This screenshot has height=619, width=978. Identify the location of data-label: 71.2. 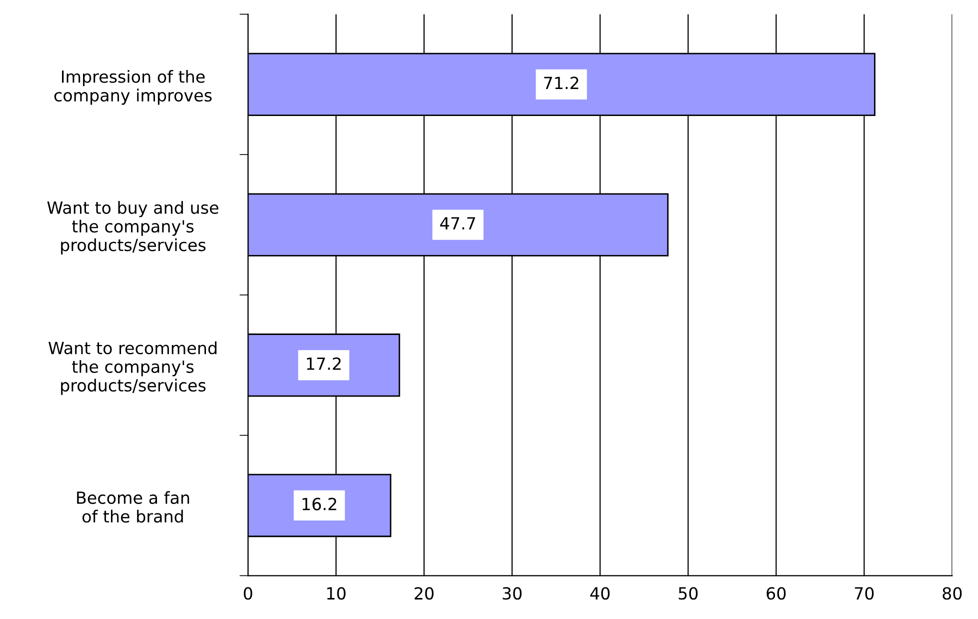
(561, 83).